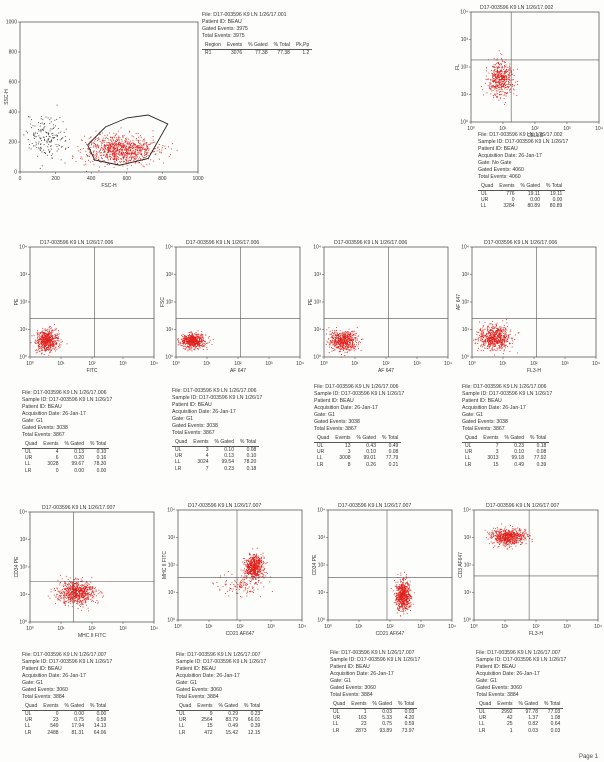 This screenshot has height=762, width=604. What do you see at coordinates (496, 337) in the screenshot?
I see `dot-layer` at bounding box center [496, 337].